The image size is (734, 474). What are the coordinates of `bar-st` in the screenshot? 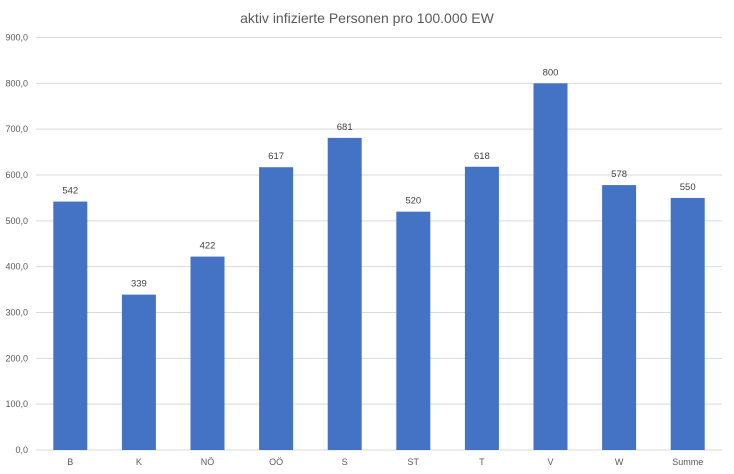 It's located at (413, 330).